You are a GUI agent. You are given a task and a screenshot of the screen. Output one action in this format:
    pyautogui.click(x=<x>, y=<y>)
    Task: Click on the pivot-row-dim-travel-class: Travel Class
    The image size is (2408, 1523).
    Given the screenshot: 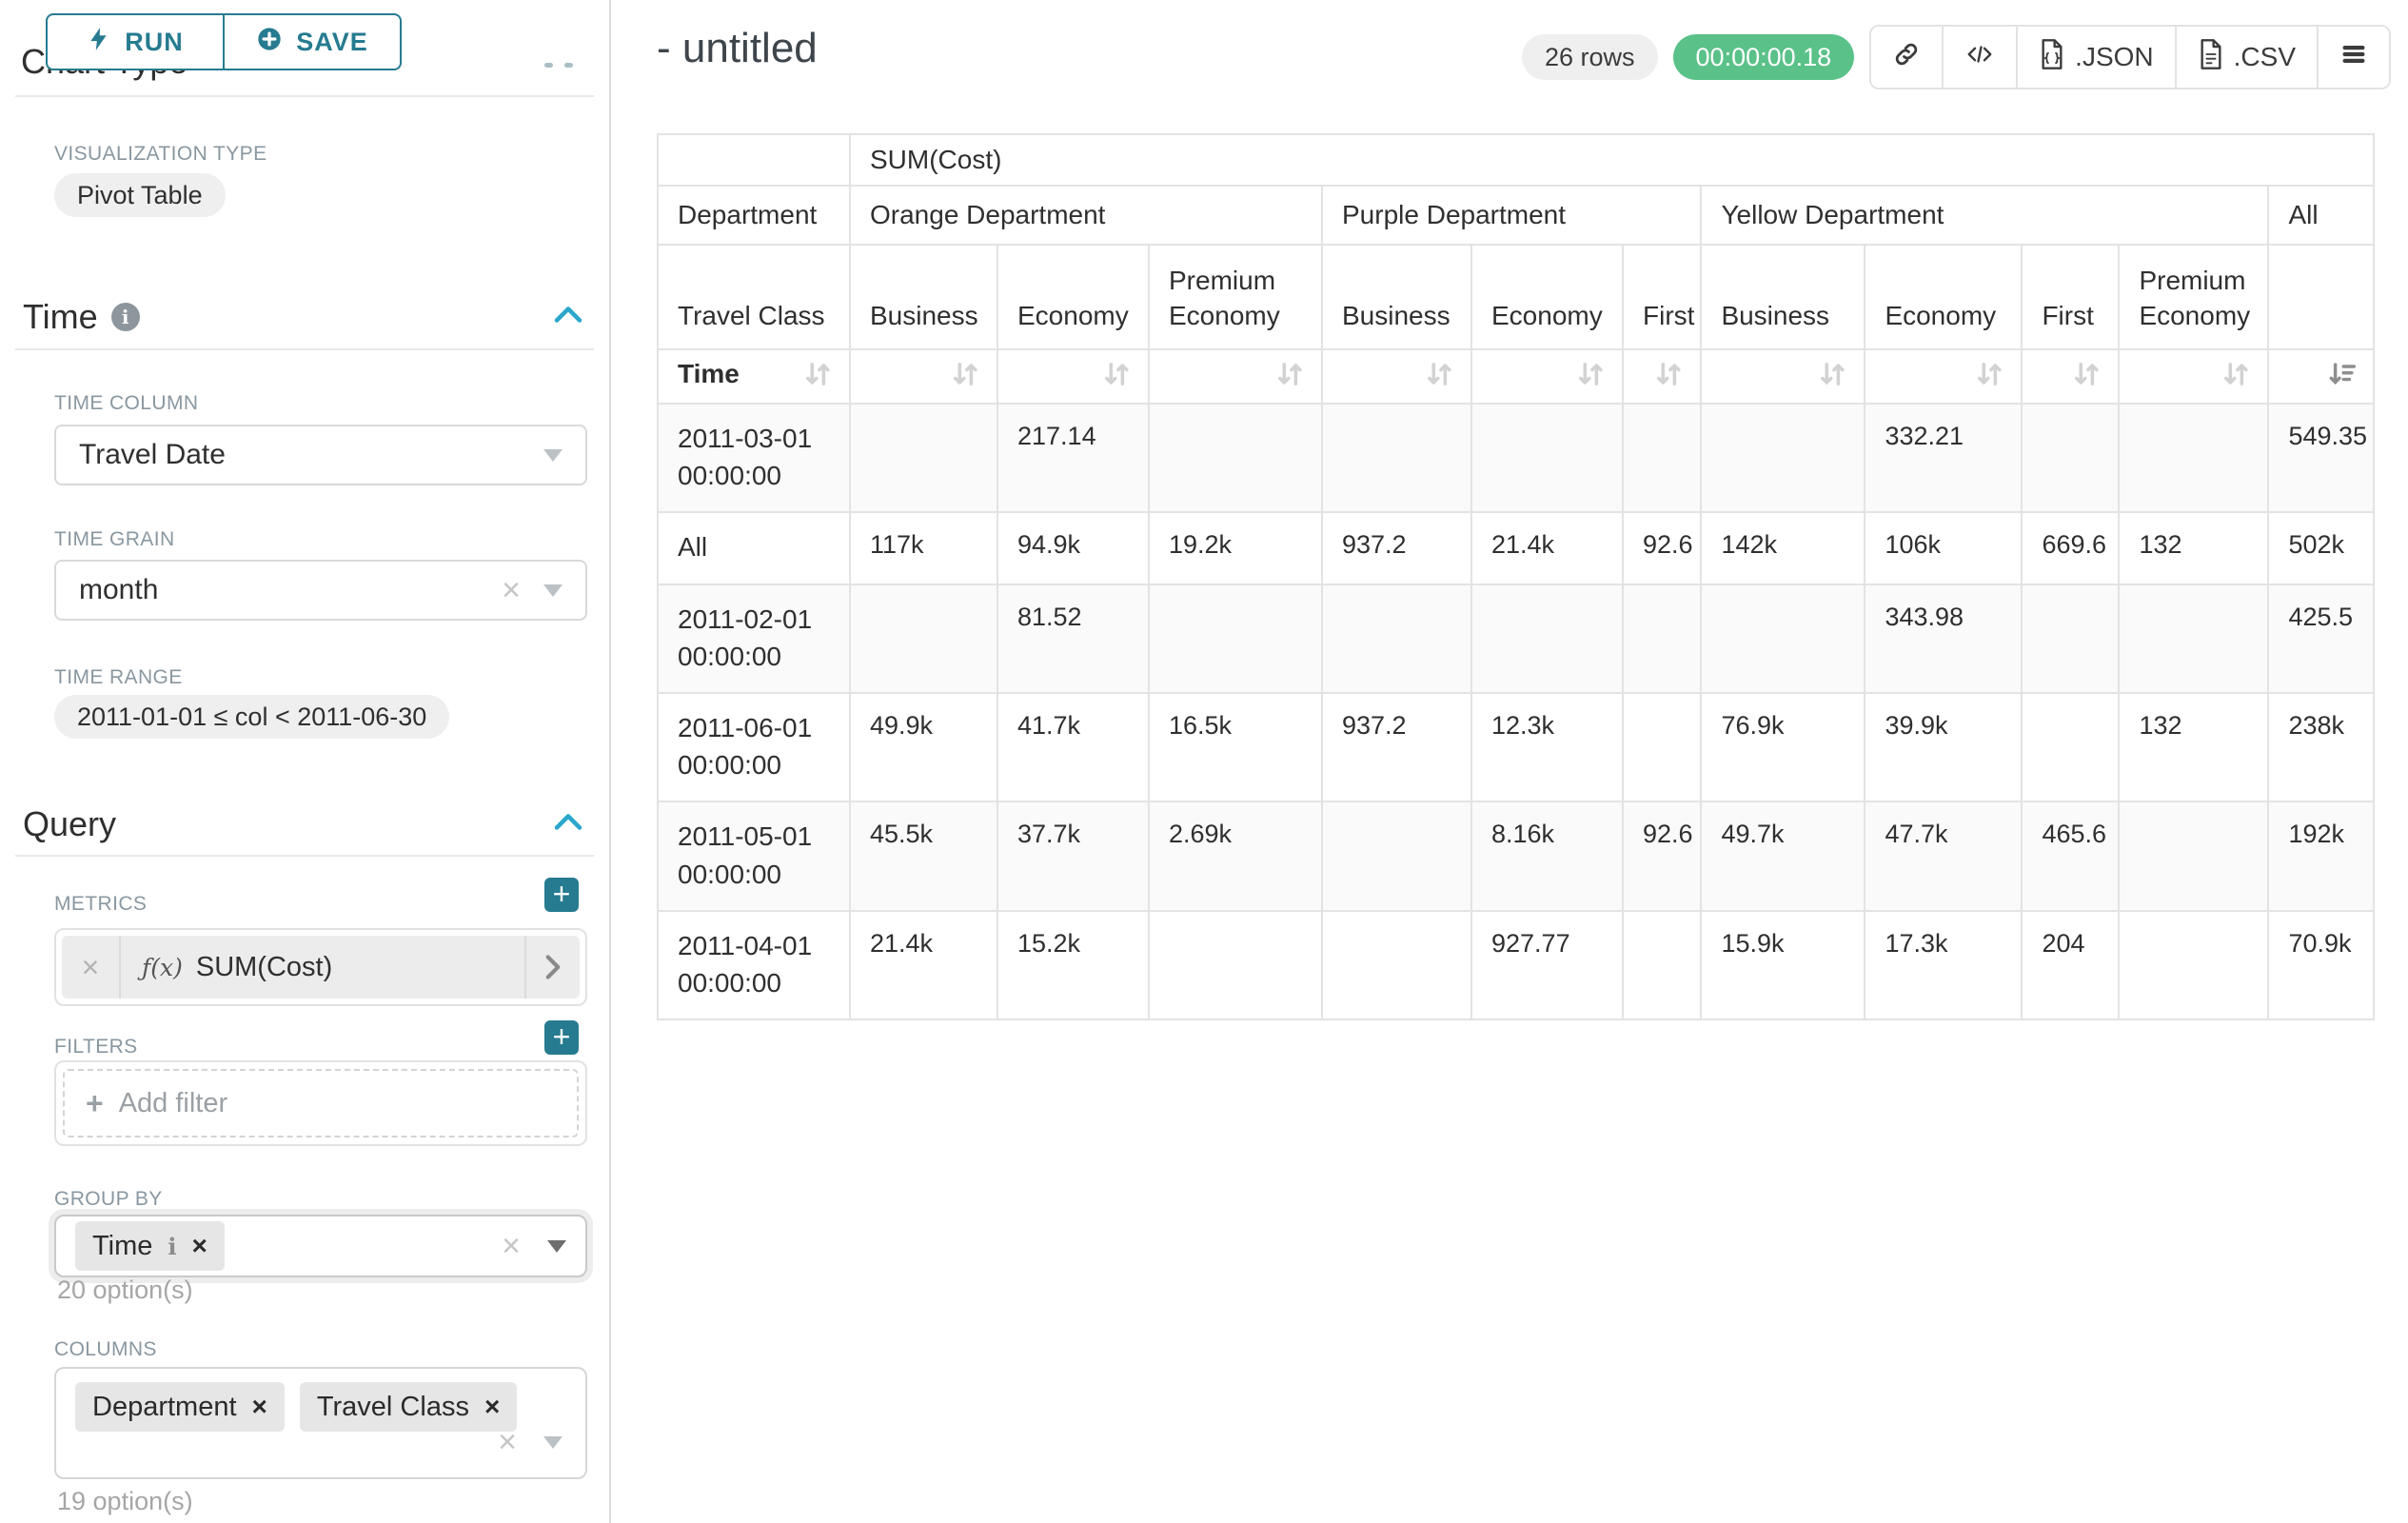 What is the action you would take?
    pyautogui.click(x=754, y=297)
    